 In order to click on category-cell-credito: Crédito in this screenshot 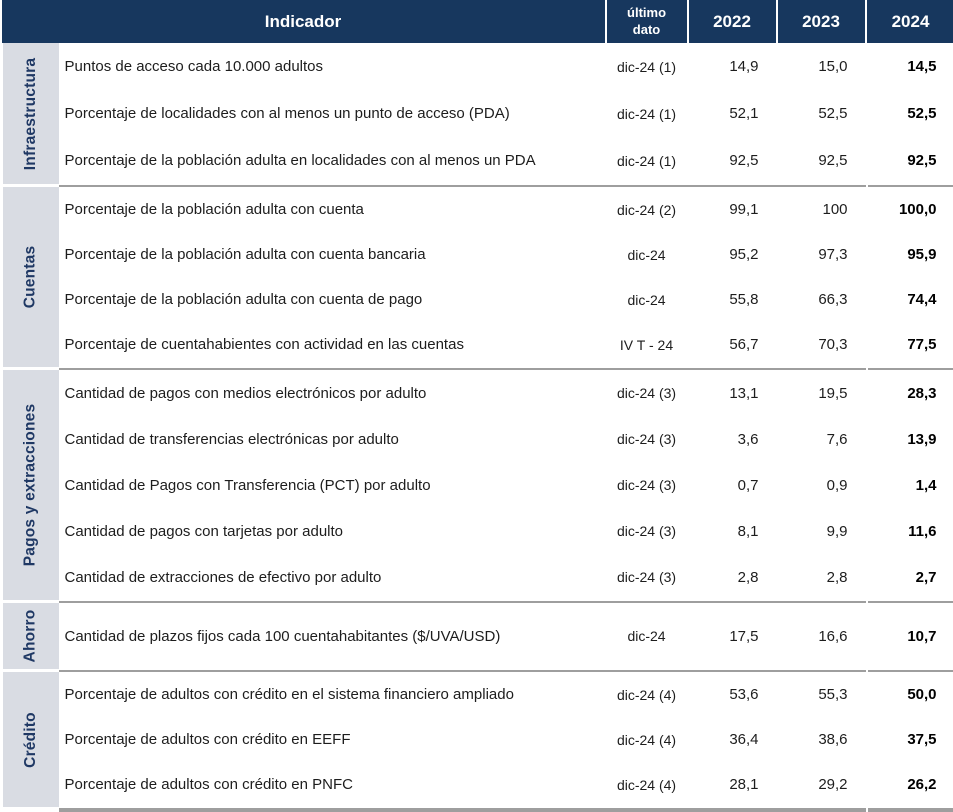, I will do `click(29, 739)`.